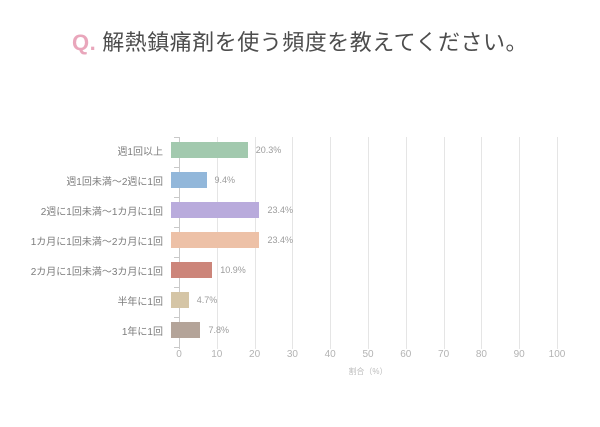 This screenshot has width=600, height=427. I want to click on category-label: 週1回以上, so click(140, 152).